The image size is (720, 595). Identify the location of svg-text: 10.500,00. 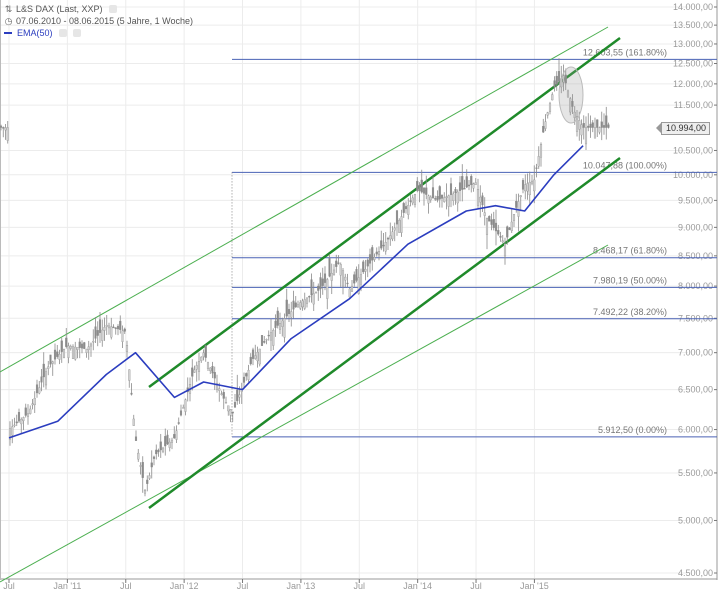
(693, 150).